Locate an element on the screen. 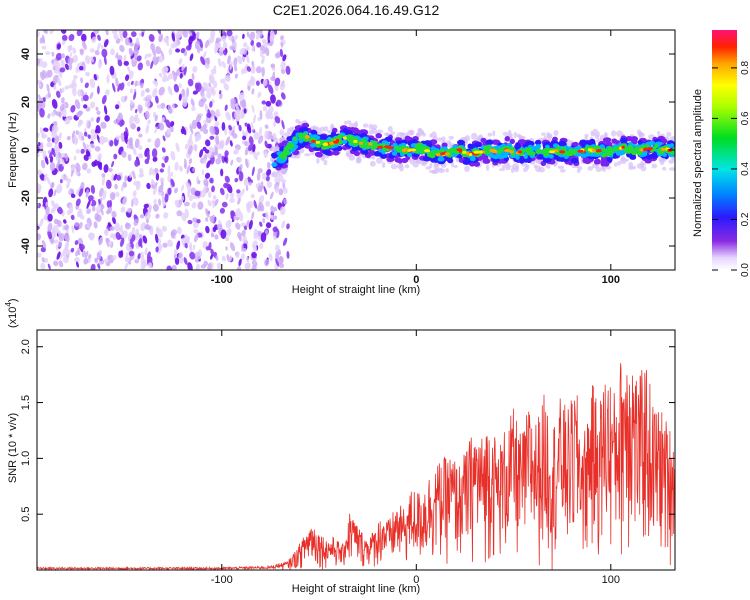  colorbar-tick-label: 0.2 is located at coordinates (745, 219).